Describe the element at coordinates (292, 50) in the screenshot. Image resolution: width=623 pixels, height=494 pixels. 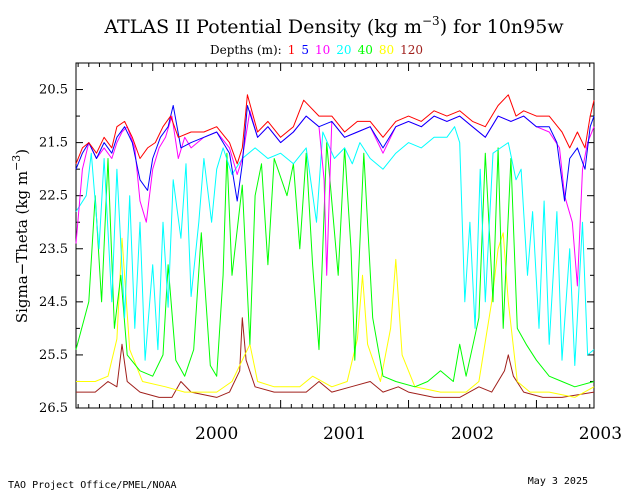
I see `legend-entry: 1` at that location.